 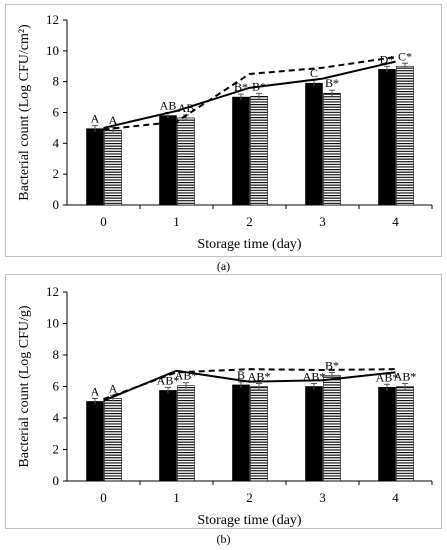 I want to click on bar-label: AB, so click(x=168, y=106).